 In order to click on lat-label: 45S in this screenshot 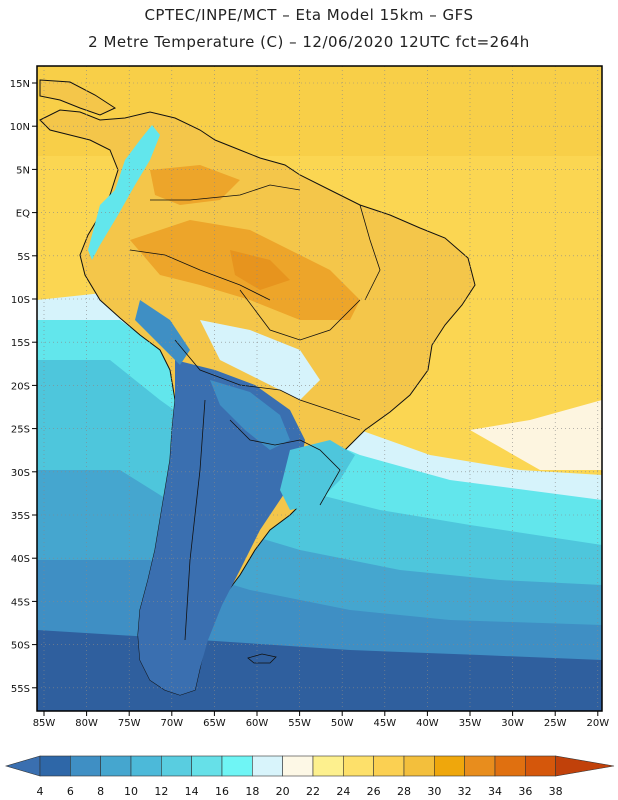, I will do `click(20, 602)`.